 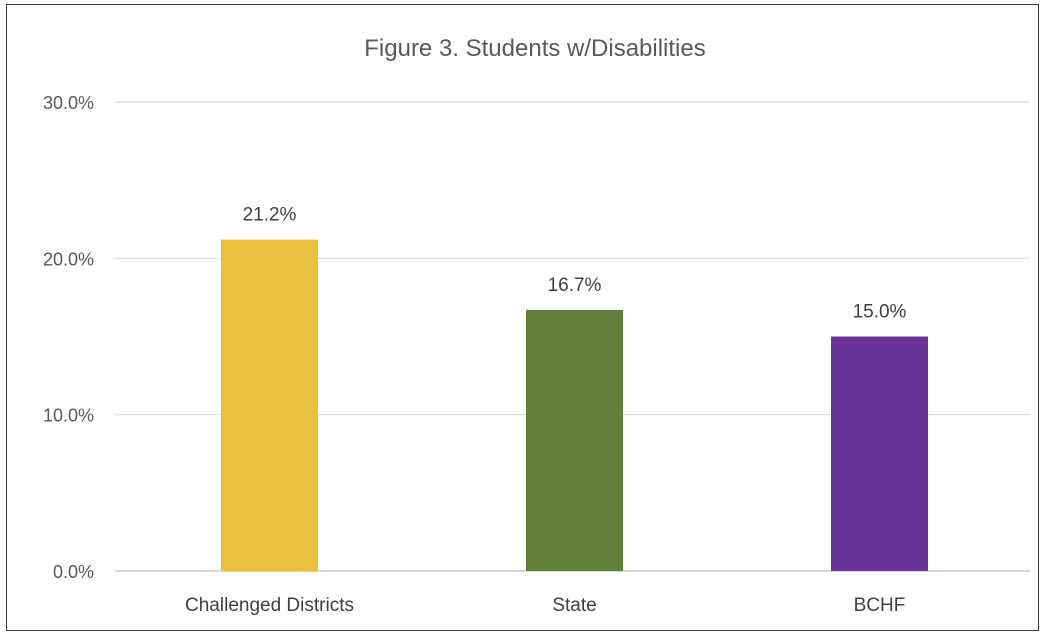 I want to click on data-label: 21.2%, so click(x=270, y=215).